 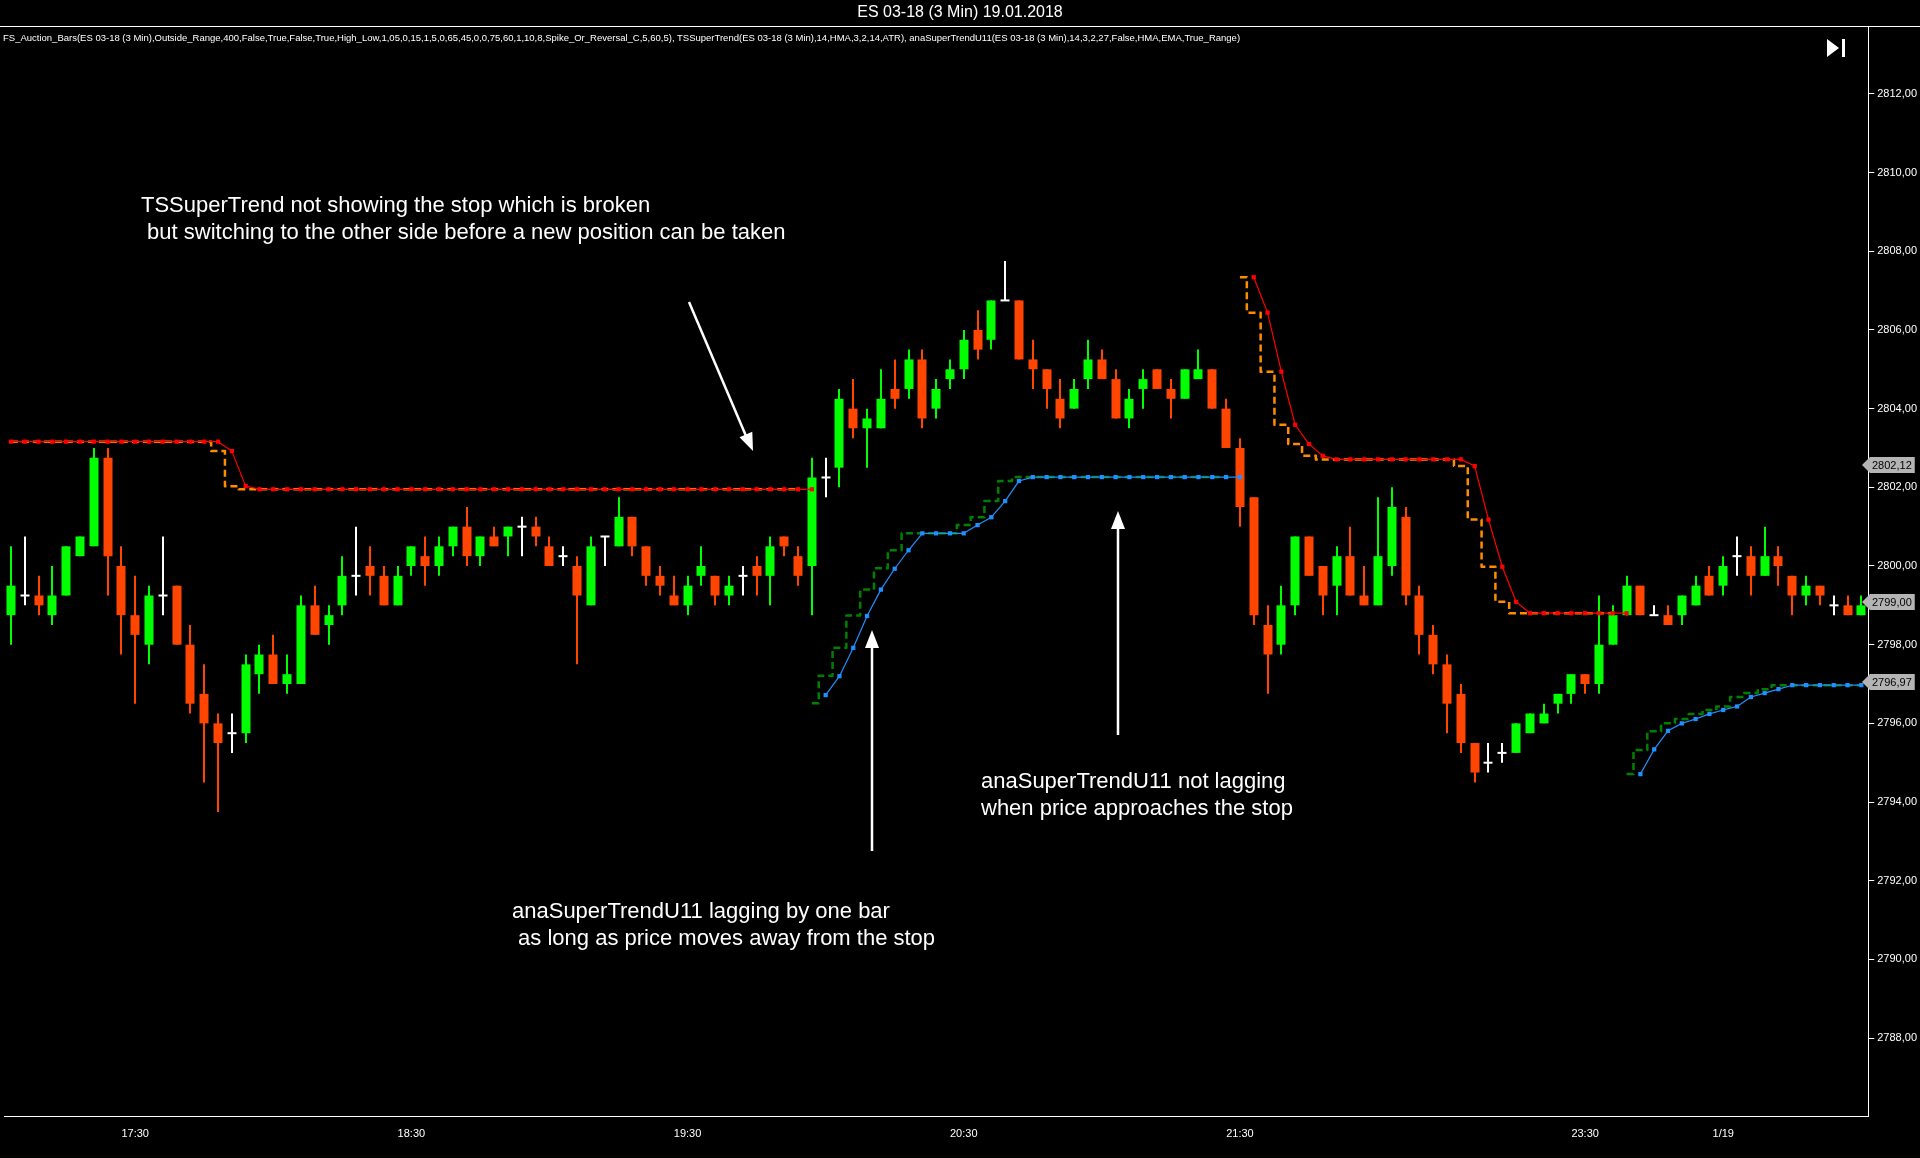 What do you see at coordinates (135, 1133) in the screenshot?
I see `x-tick-label: 17:30` at bounding box center [135, 1133].